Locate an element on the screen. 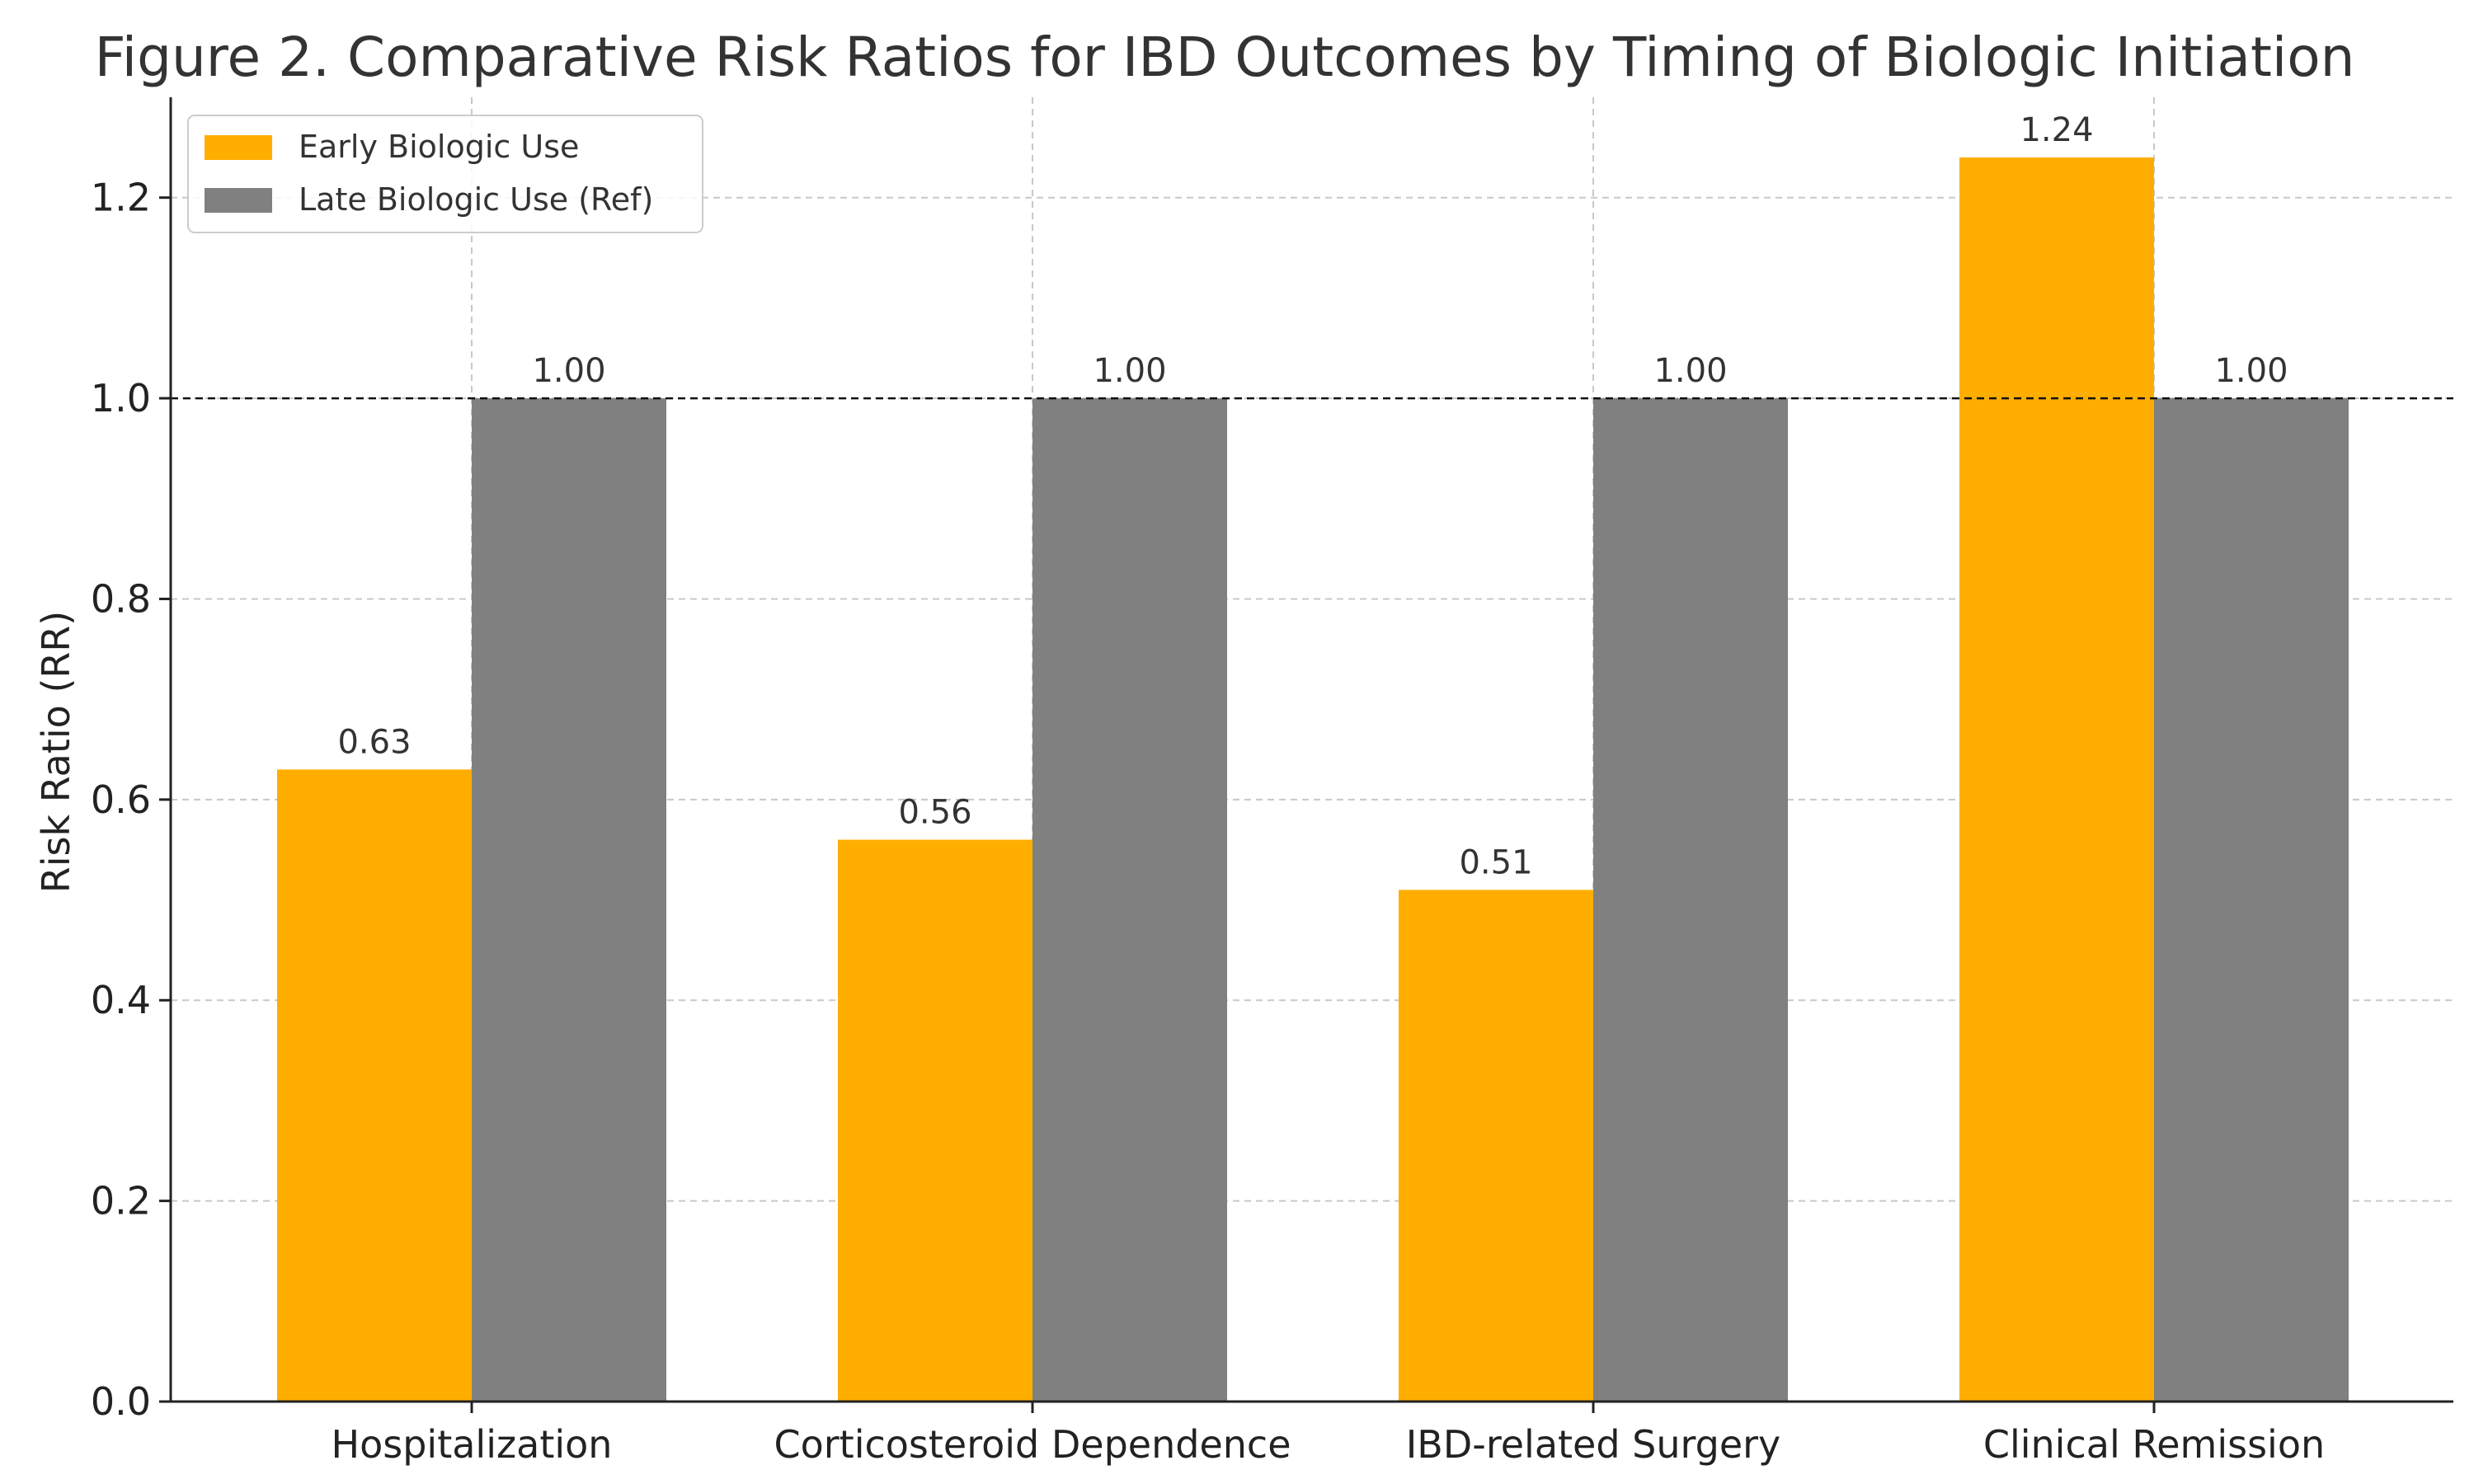 The image size is (2474, 1484). y-tick-label: 0.6 is located at coordinates (121, 799).